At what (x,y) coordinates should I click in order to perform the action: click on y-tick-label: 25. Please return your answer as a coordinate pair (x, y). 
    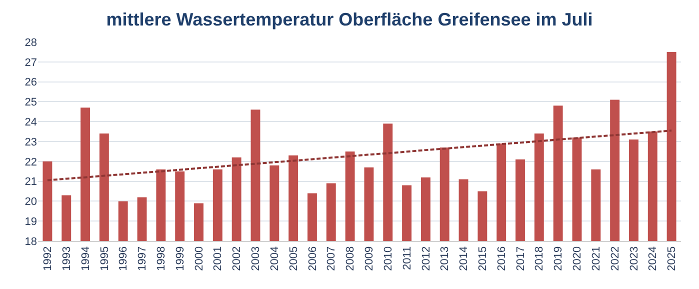
    Looking at the image, I should click on (30, 102).